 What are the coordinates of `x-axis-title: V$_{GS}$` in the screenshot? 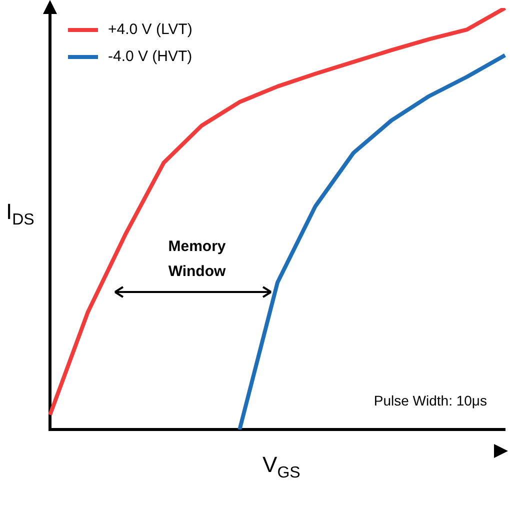 It's located at (281, 467).